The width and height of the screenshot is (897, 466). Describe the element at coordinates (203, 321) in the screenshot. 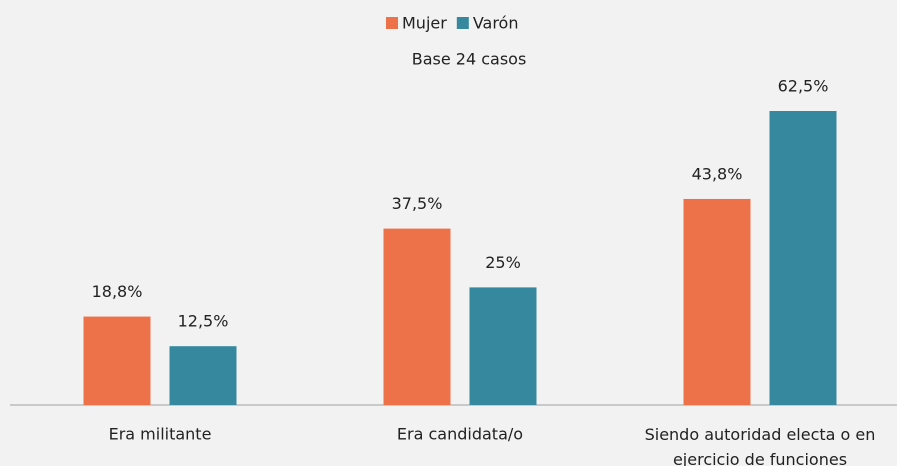

I see `value-label: 12,5%` at that location.